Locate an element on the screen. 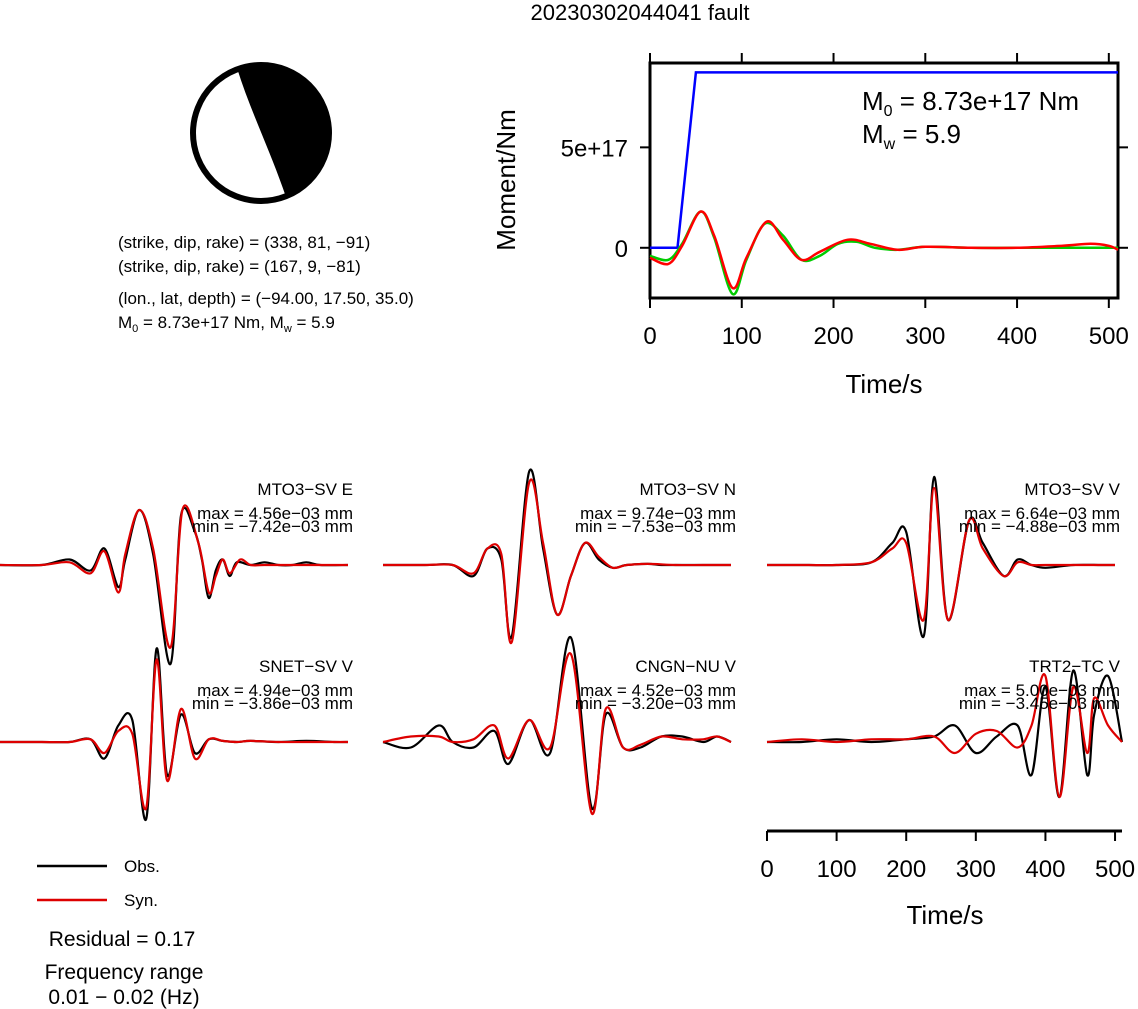 This screenshot has height=1009, width=1138. legend-obs-label: Obs. is located at coordinates (142, 866).